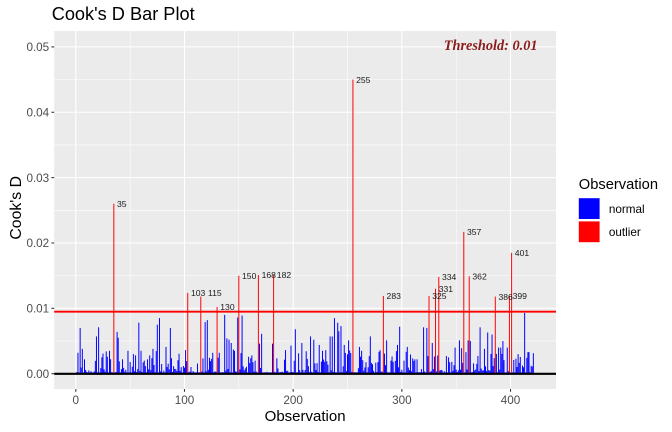  What do you see at coordinates (123, 14) in the screenshot?
I see `svg-text: Cook's D Bar Plot` at bounding box center [123, 14].